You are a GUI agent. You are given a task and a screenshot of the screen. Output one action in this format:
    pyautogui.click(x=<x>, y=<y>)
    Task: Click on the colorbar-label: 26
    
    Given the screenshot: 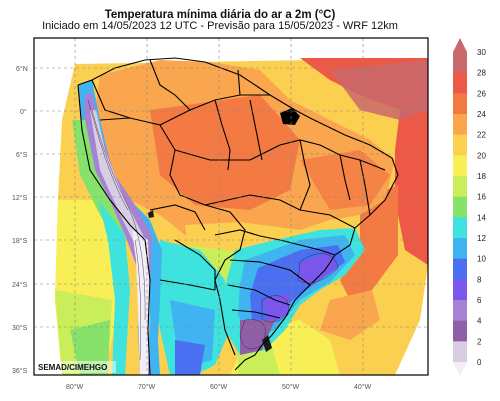 What is the action you would take?
    pyautogui.click(x=481, y=93)
    